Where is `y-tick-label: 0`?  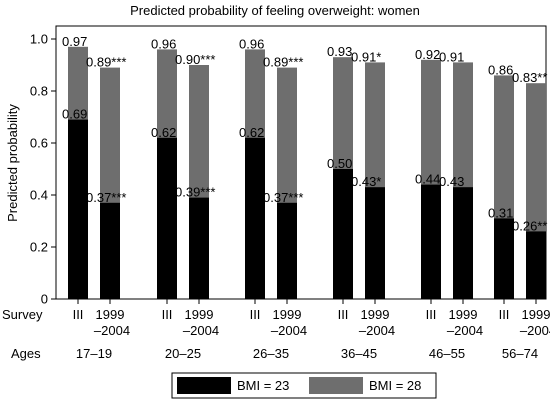
y-tick-label: 0 is located at coordinates (44, 299).